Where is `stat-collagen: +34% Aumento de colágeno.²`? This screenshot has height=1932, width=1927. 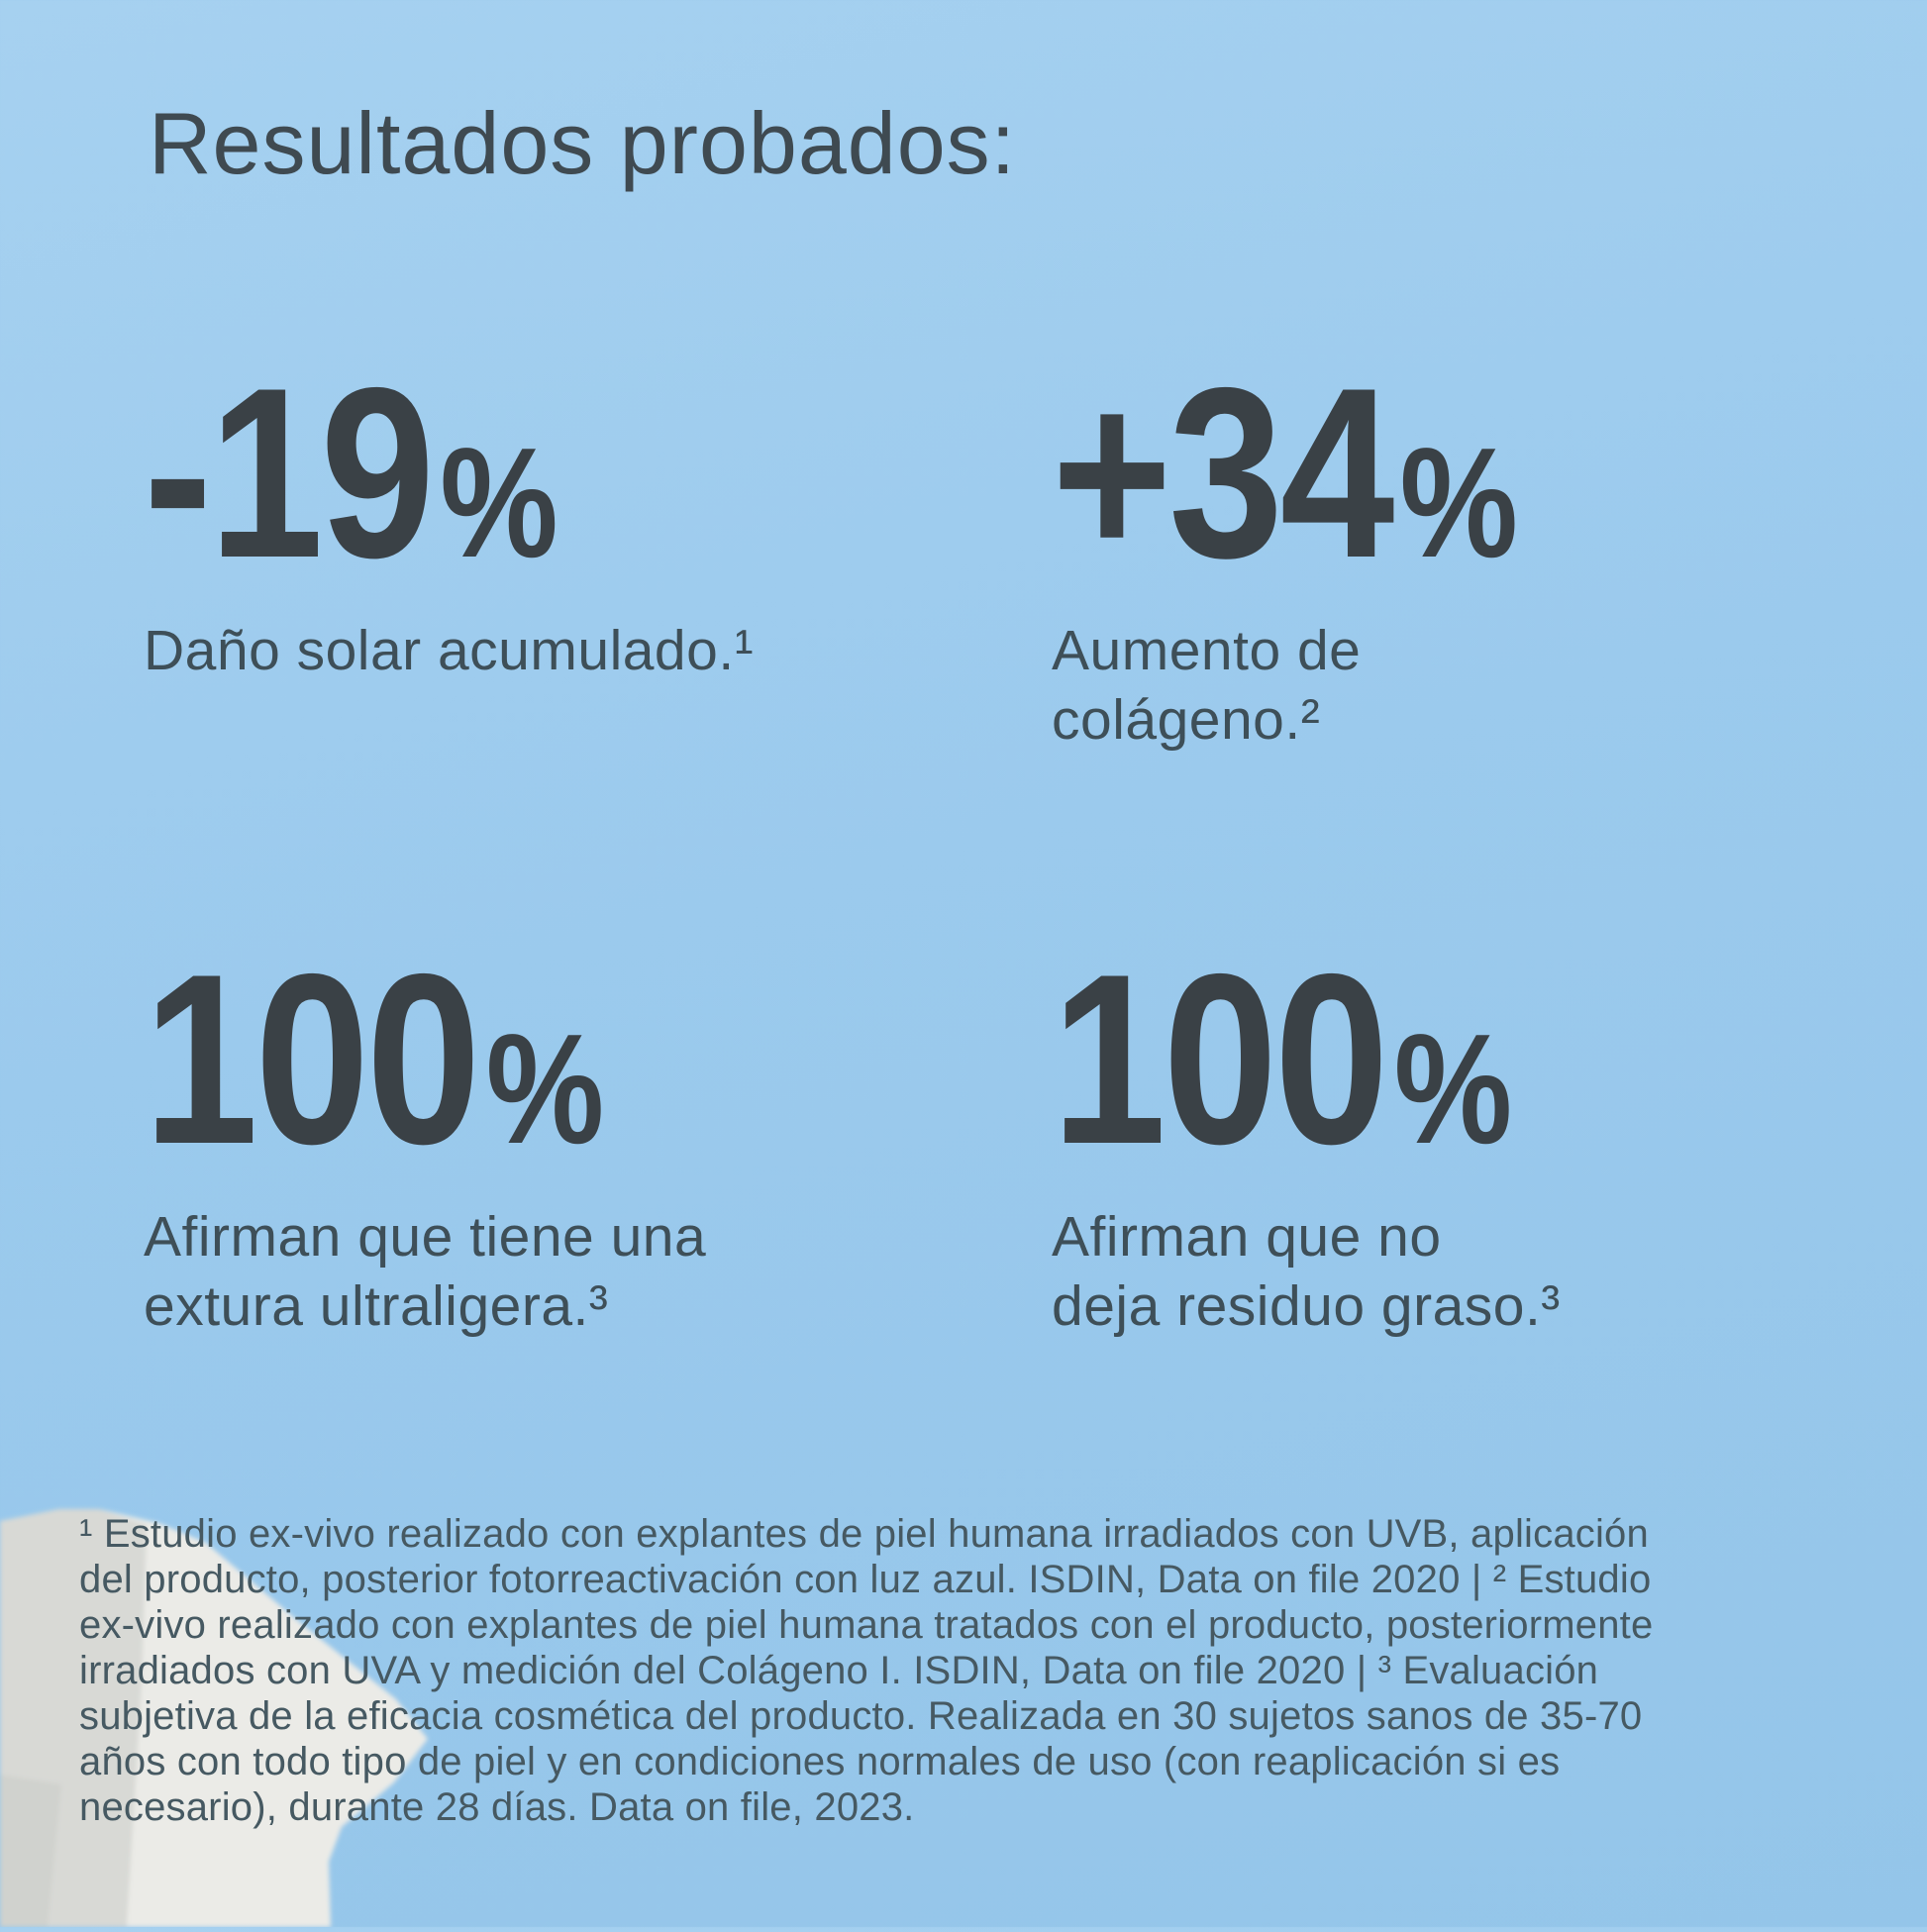
stat-collagen: +34% Aumento de colágeno.² is located at coordinates (1478, 553).